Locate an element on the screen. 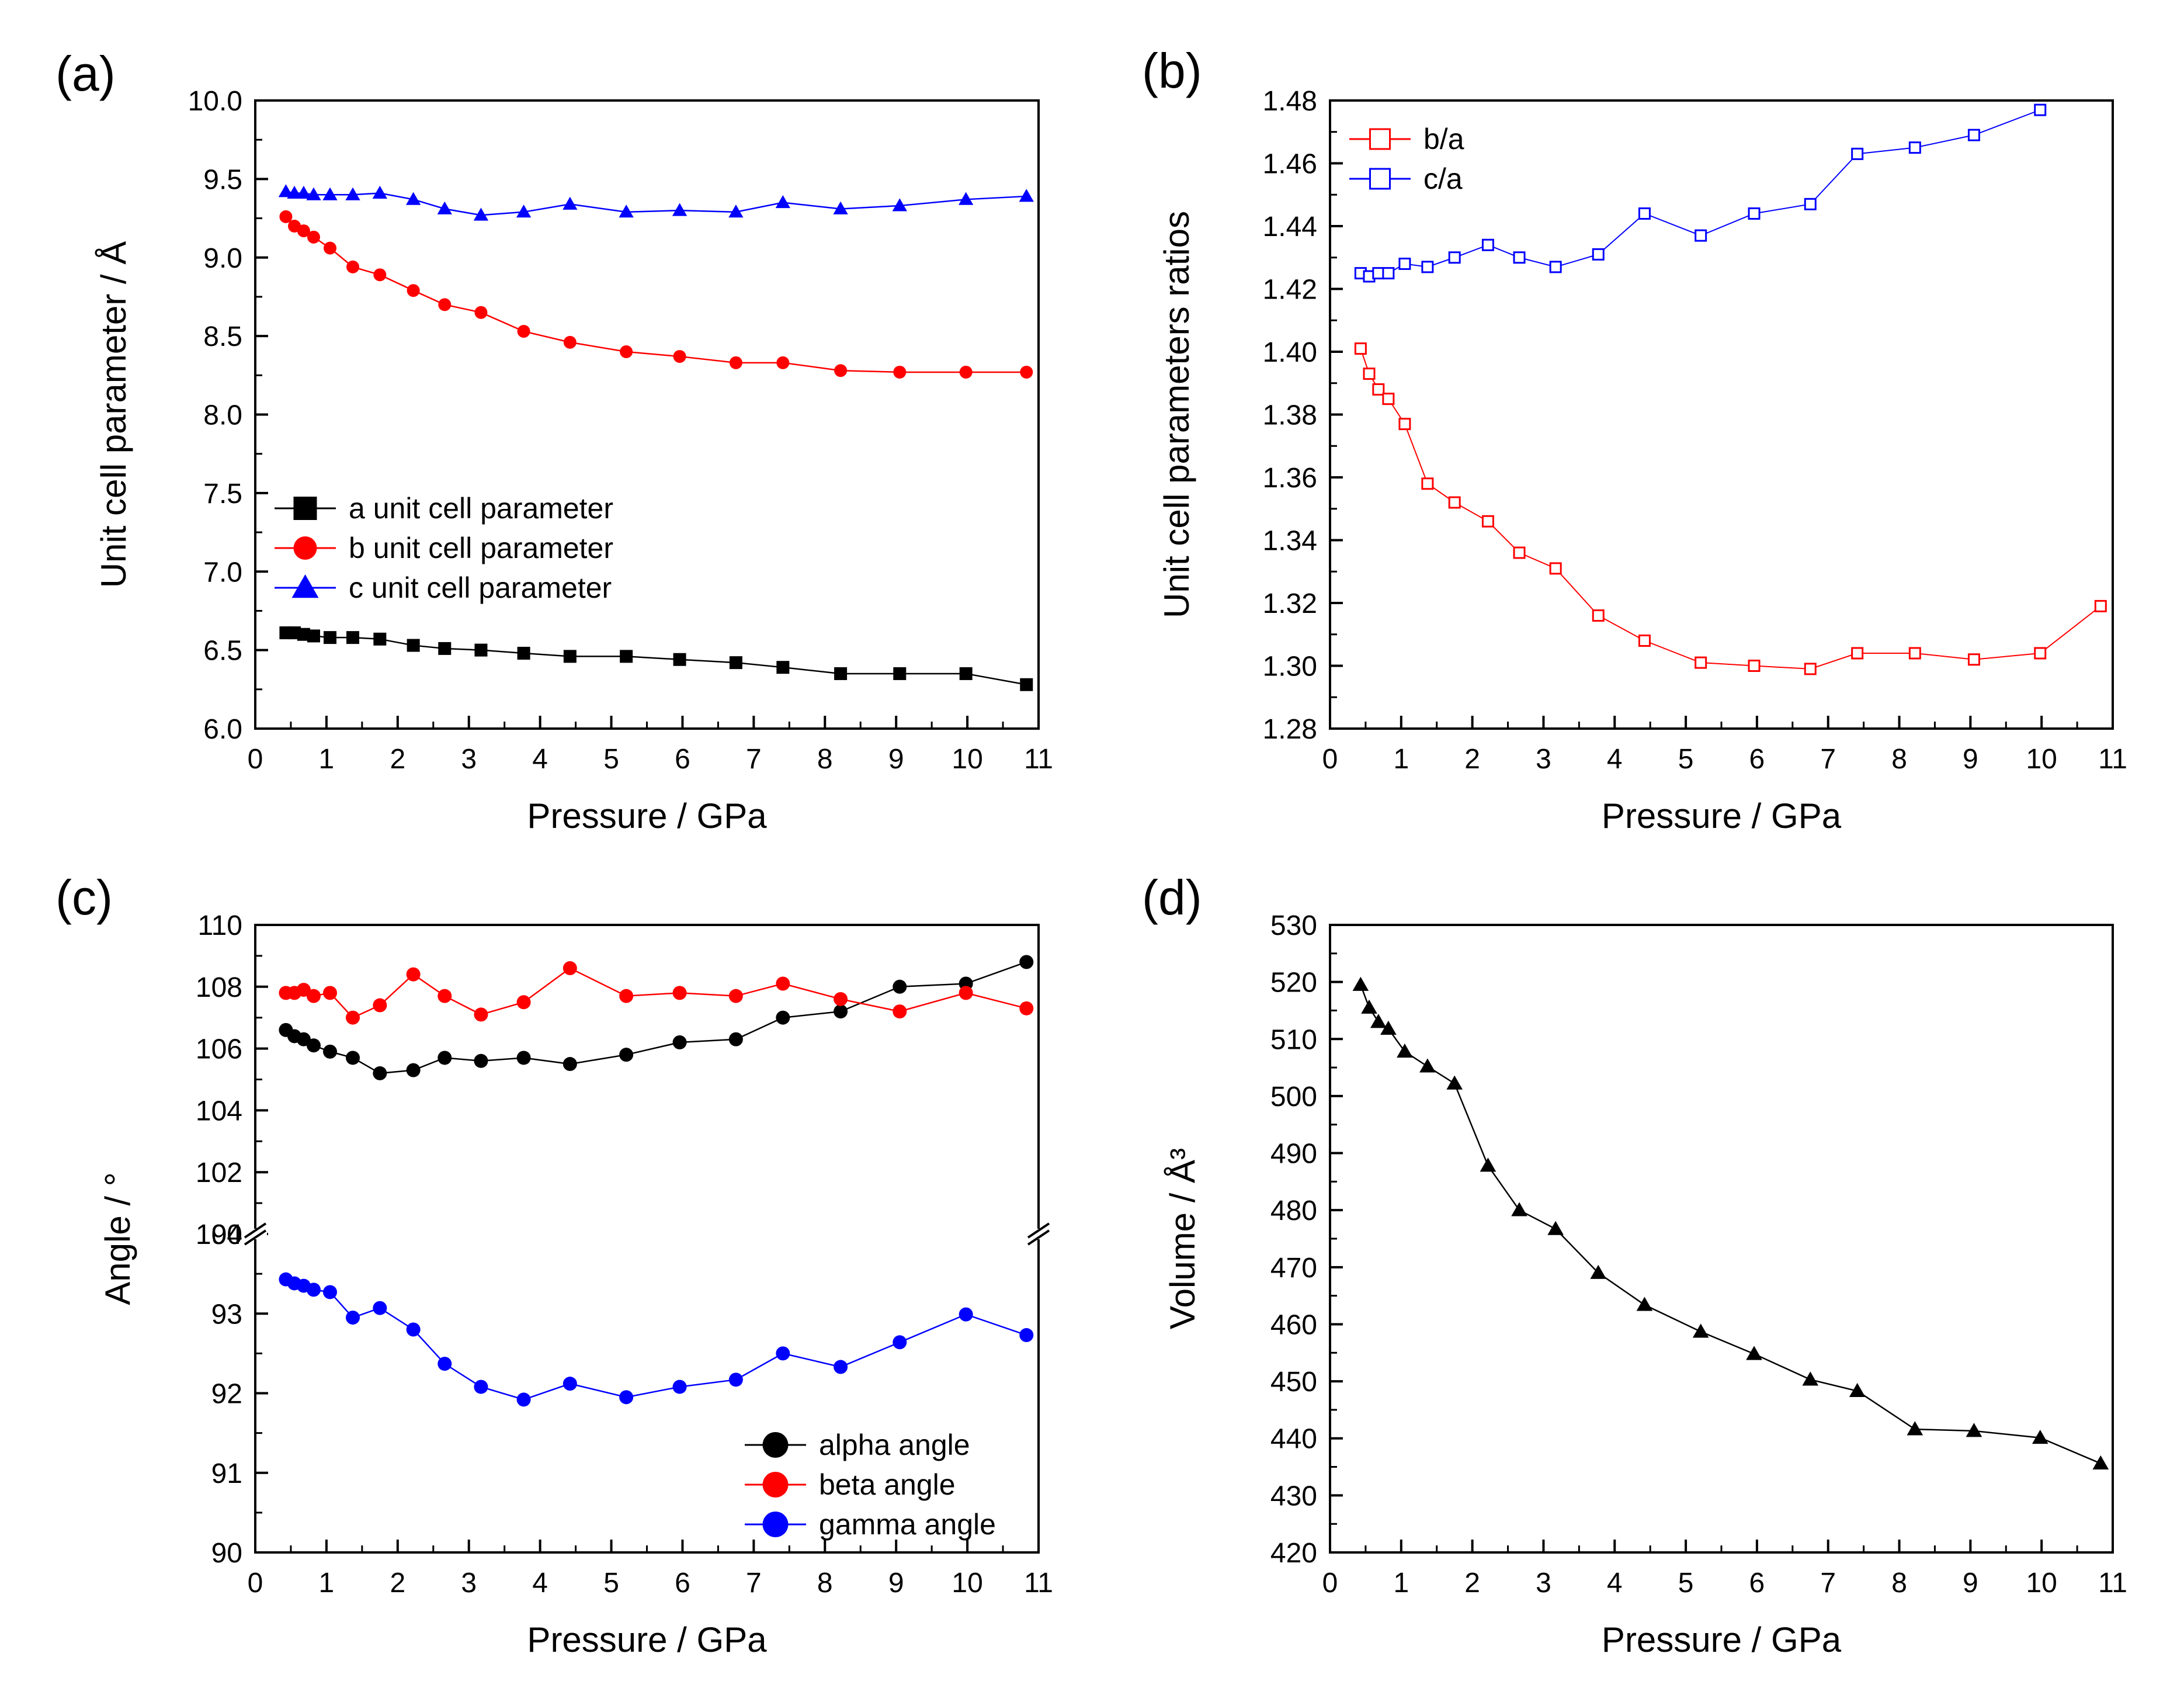 The width and height of the screenshot is (2184, 1695). x-tick-label: 8 is located at coordinates (825, 1583).